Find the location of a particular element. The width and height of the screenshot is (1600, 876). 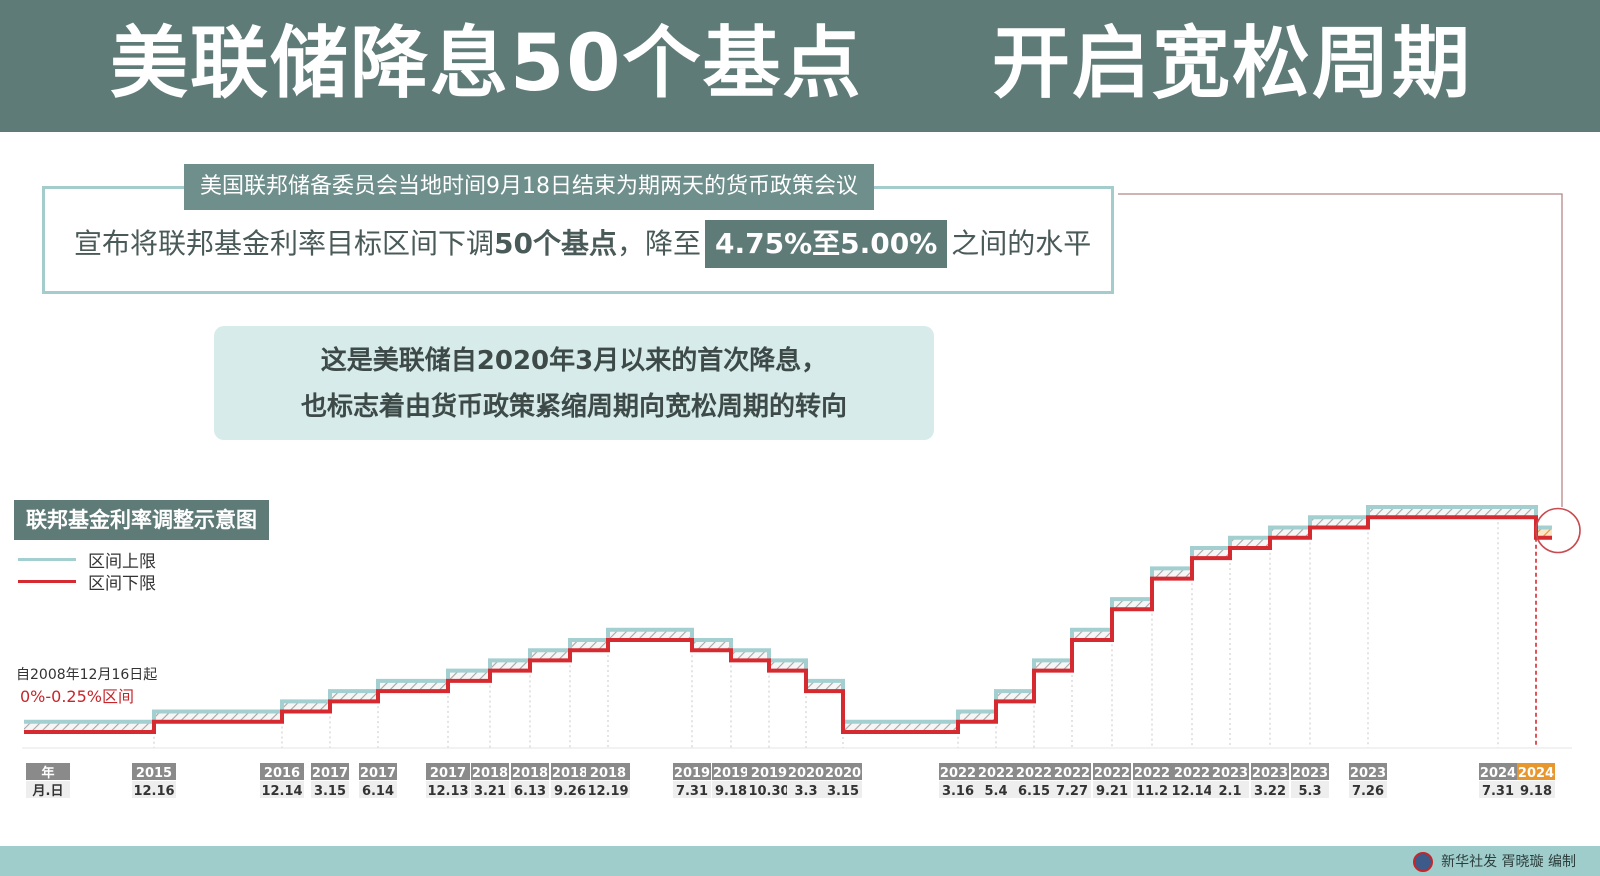

chart-title: 联邦基金利率调整示意图 is located at coordinates (141, 520).